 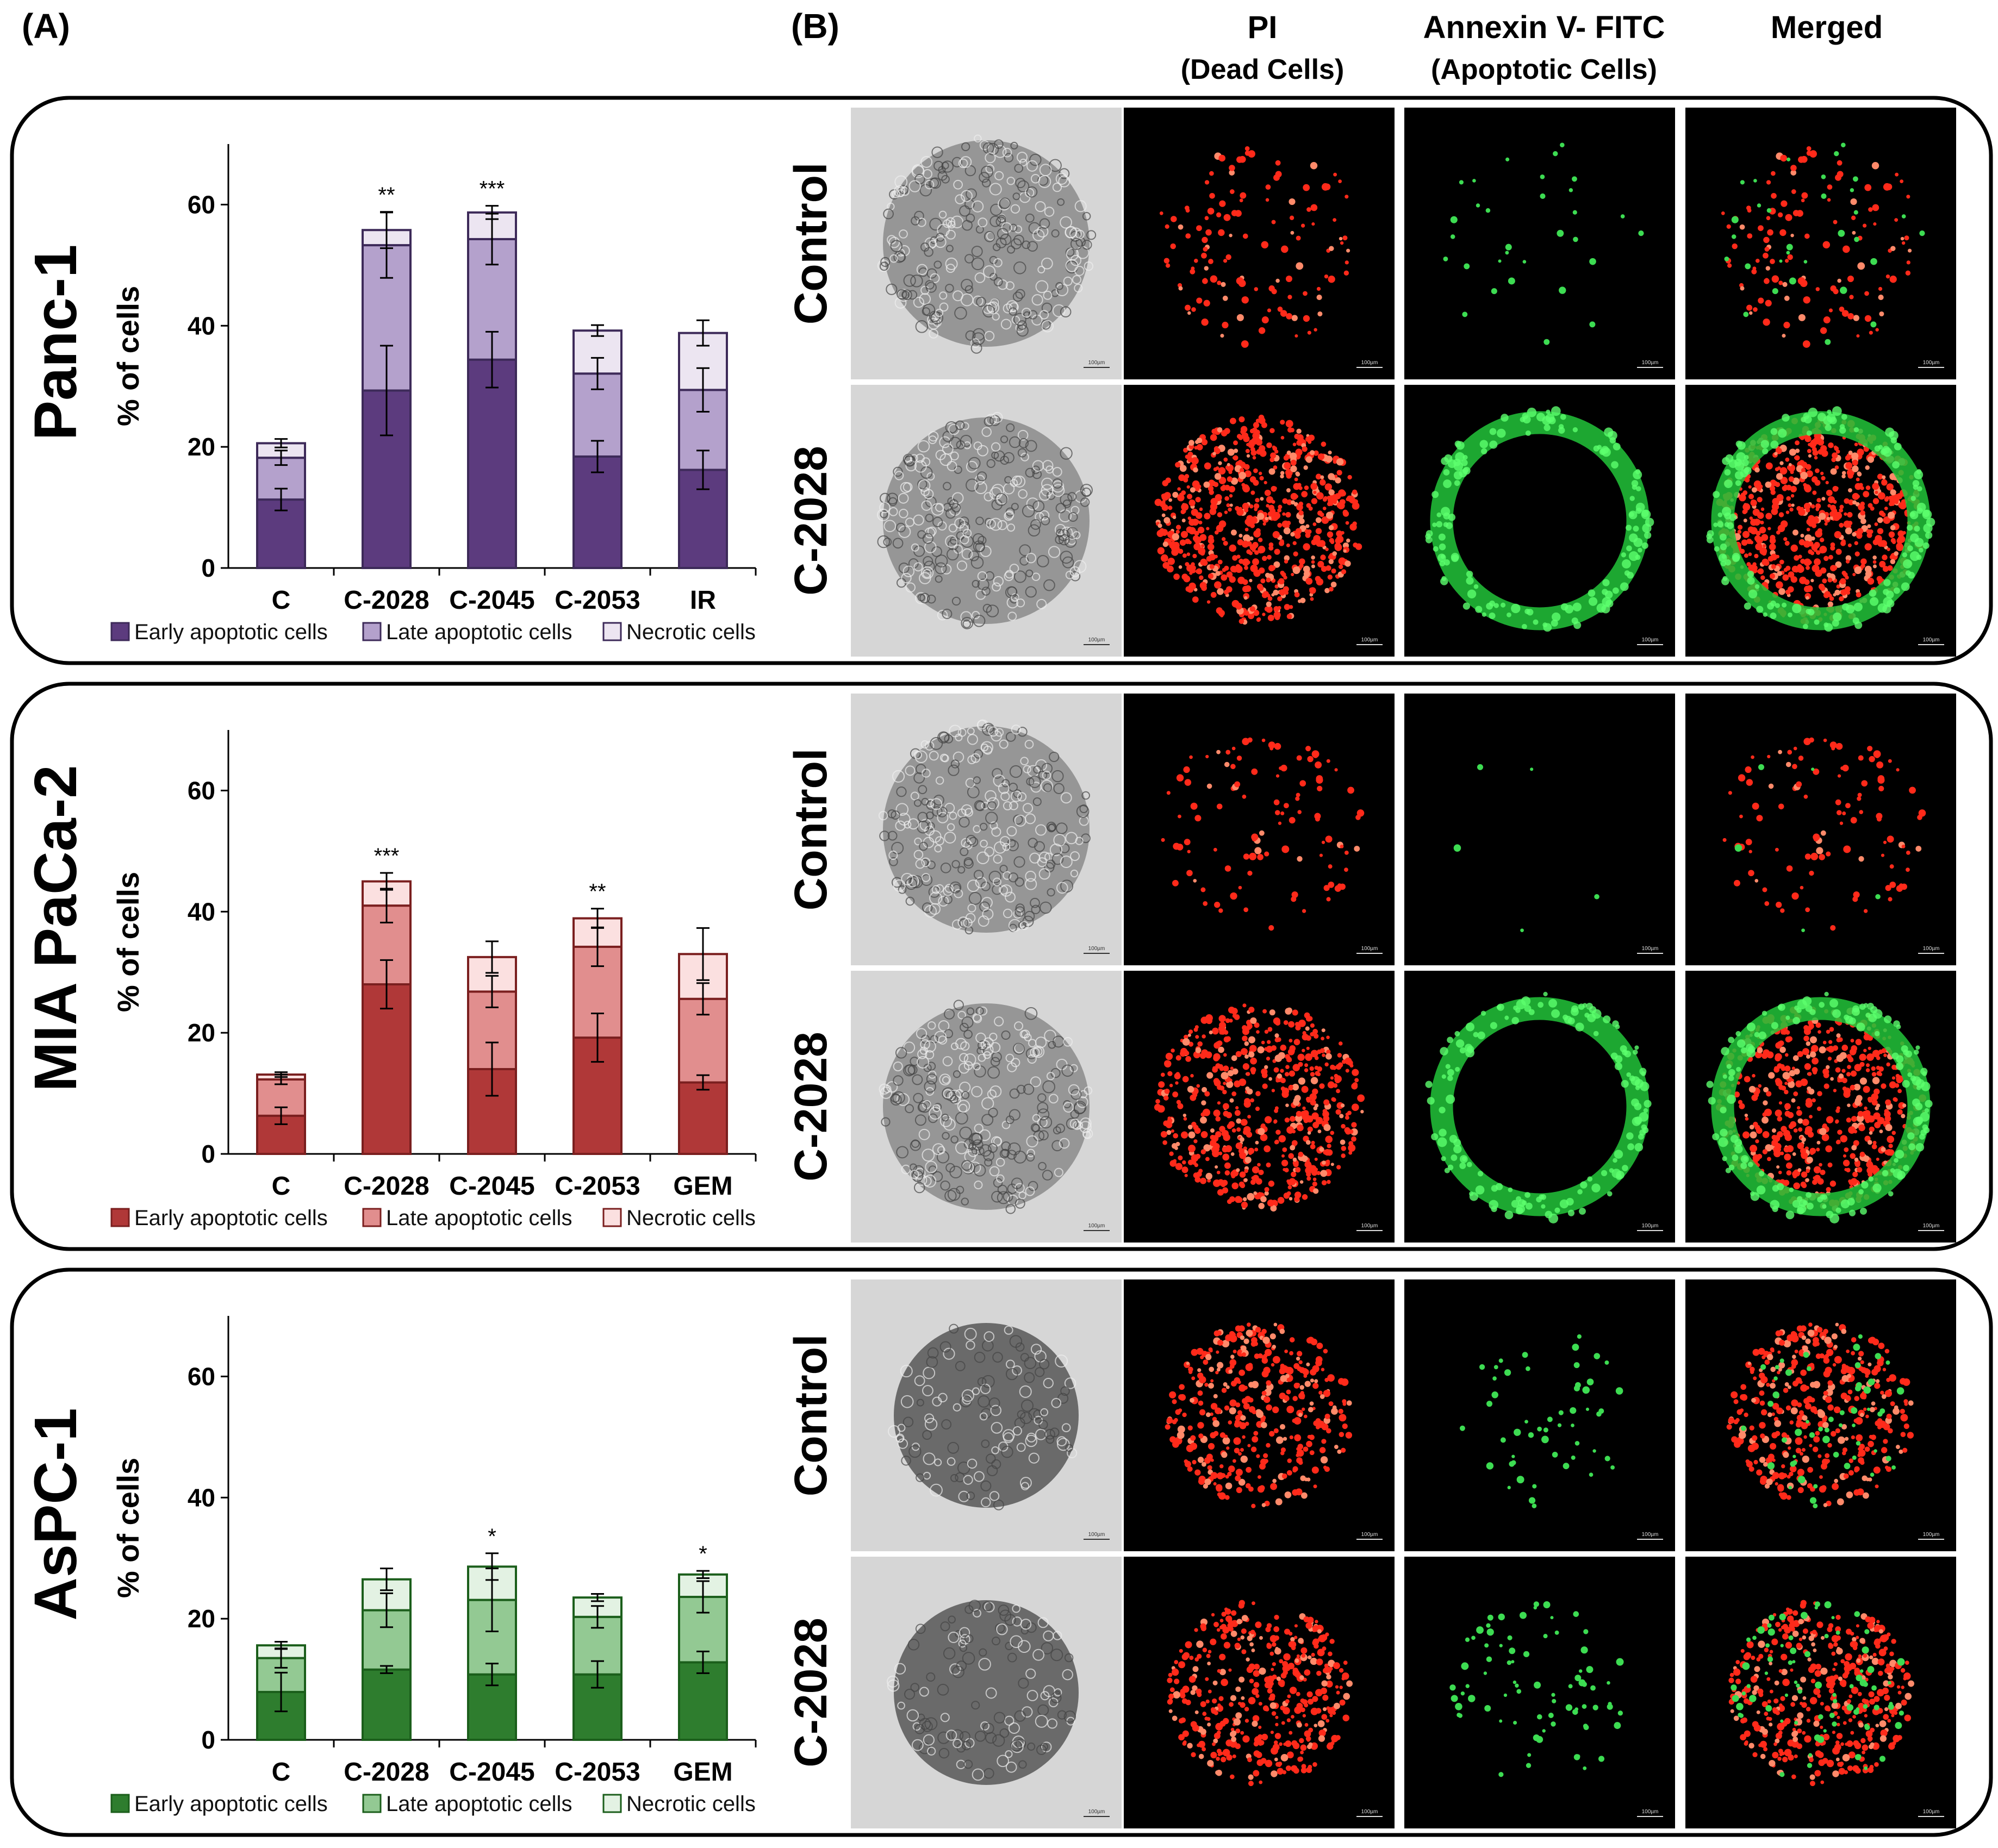 What do you see at coordinates (1539, 1107) in the screenshot?
I see `annexin-image: 100µm` at bounding box center [1539, 1107].